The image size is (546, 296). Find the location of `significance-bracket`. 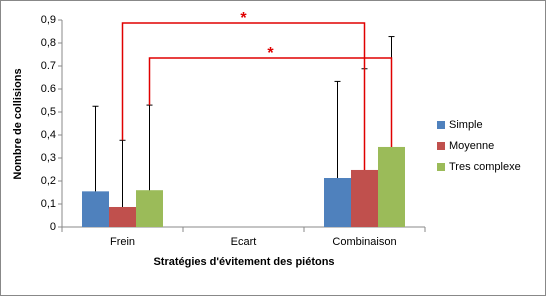

significance-bracket is located at coordinates (270, 102).